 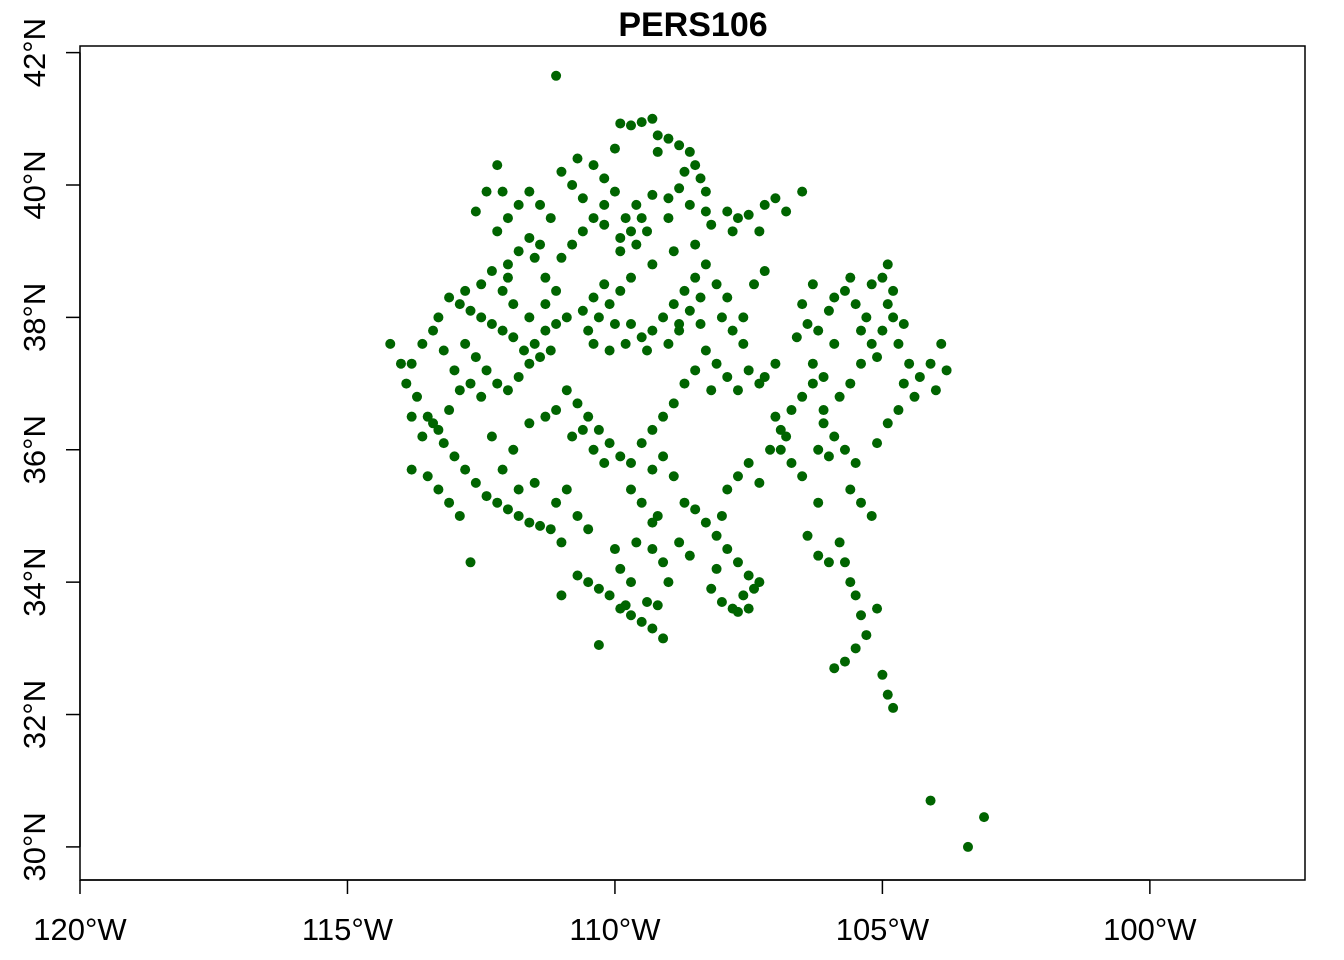 What do you see at coordinates (348, 929) in the screenshot?
I see `x-tick-label: 115°W` at bounding box center [348, 929].